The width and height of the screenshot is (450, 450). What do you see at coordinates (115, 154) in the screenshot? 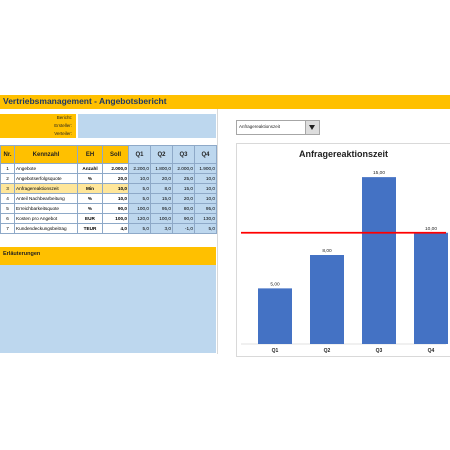
I see `header-soll: Soll` at bounding box center [115, 154].